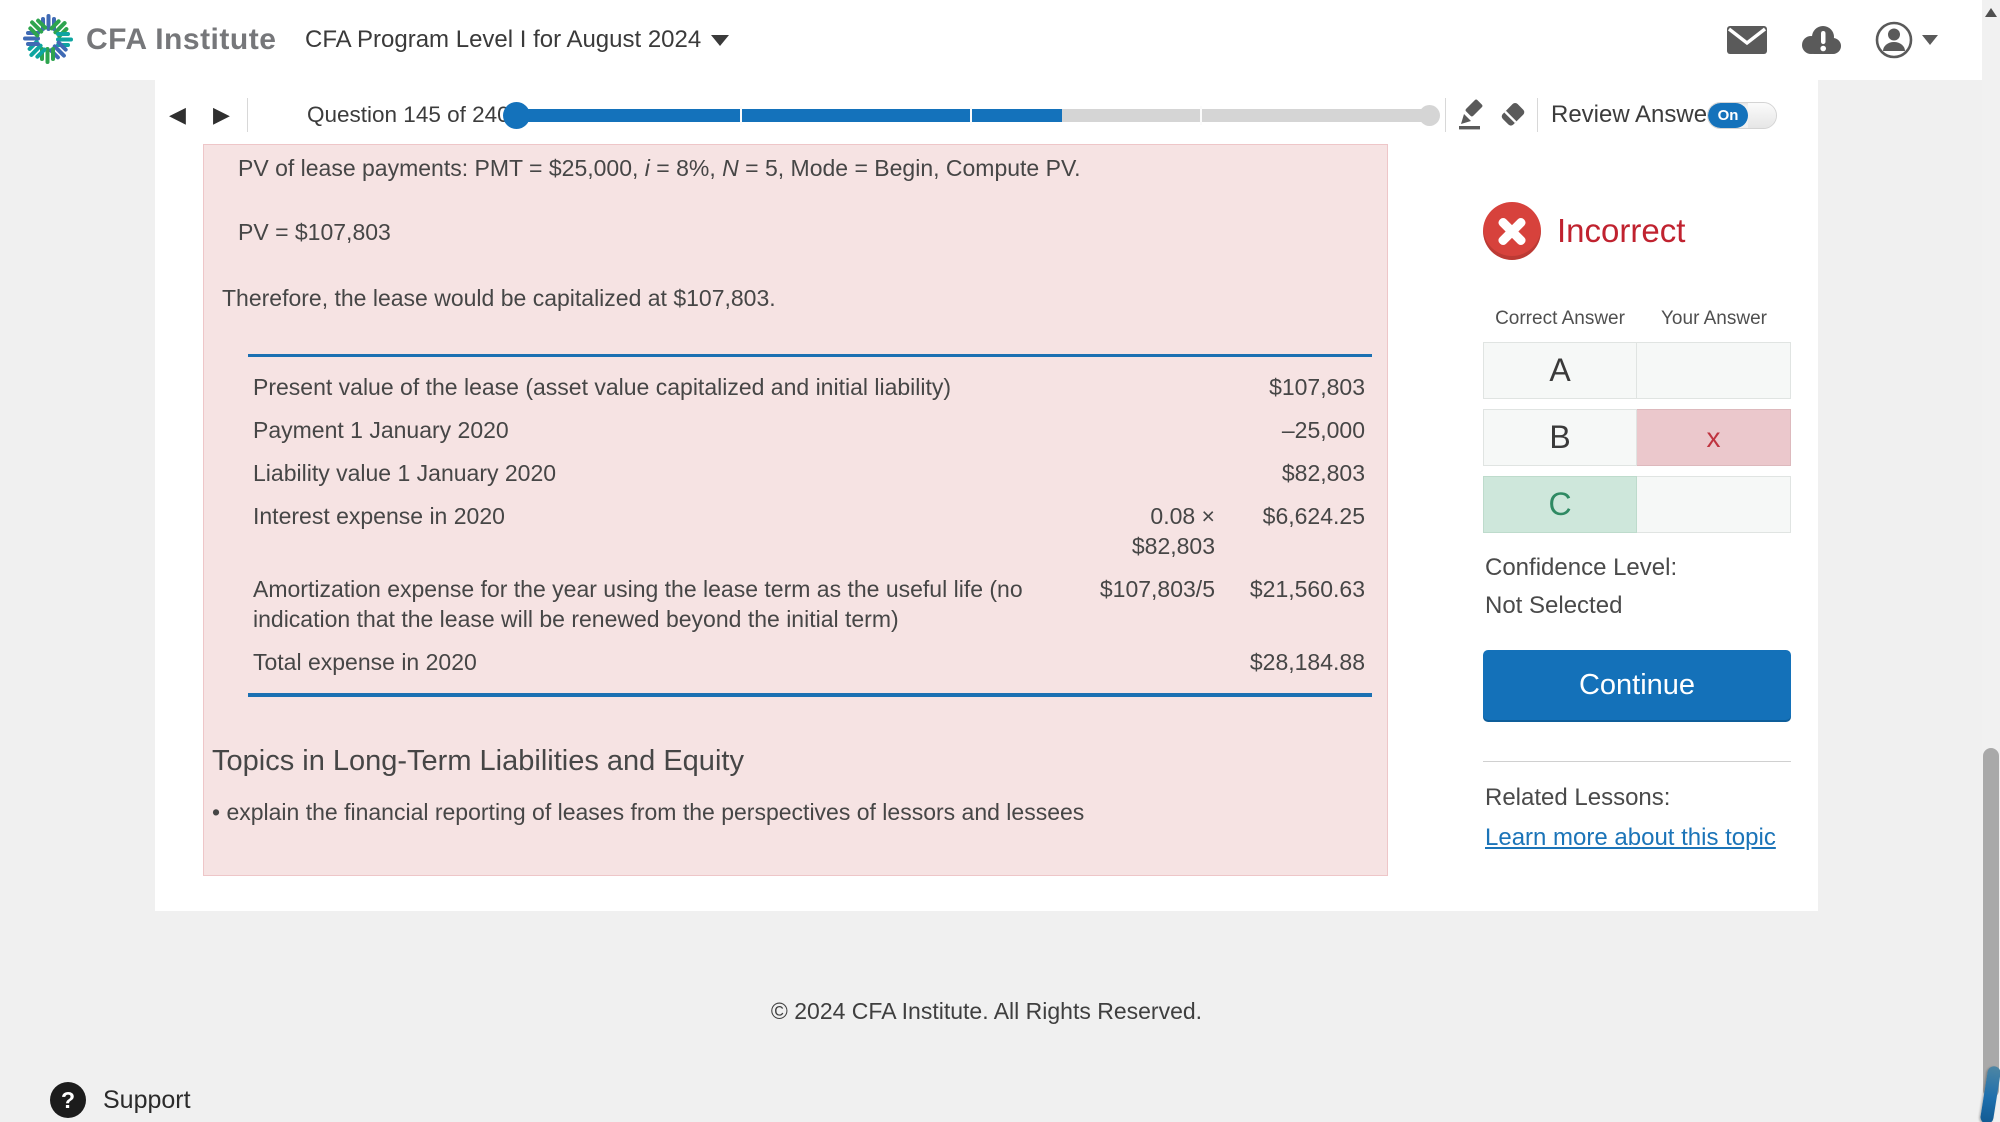 The height and width of the screenshot is (1122, 2000). I want to click on progress-fill, so click(786, 115).